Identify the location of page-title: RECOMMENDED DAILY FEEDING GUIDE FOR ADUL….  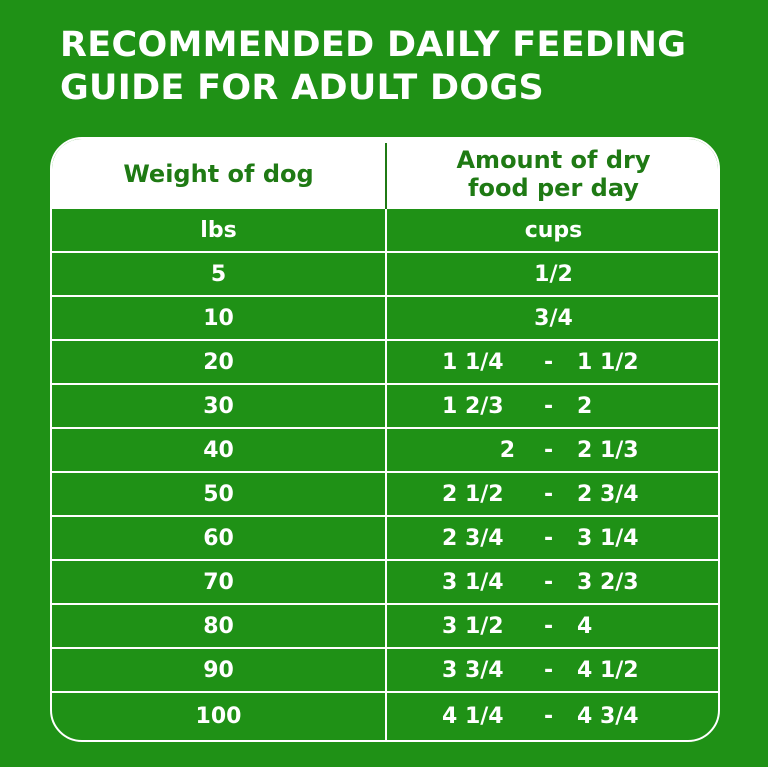
(400, 67).